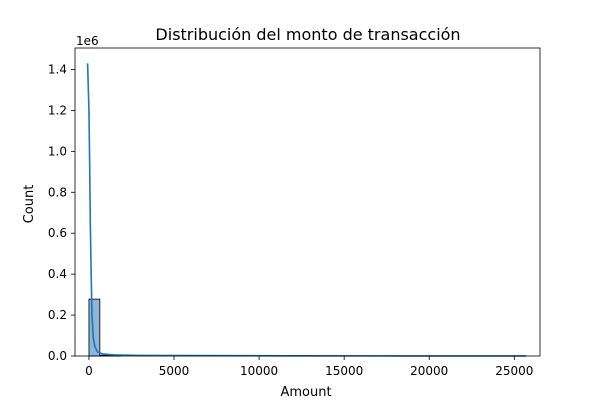 The image size is (600, 404). I want to click on x-tick-label: 0, so click(89, 371).